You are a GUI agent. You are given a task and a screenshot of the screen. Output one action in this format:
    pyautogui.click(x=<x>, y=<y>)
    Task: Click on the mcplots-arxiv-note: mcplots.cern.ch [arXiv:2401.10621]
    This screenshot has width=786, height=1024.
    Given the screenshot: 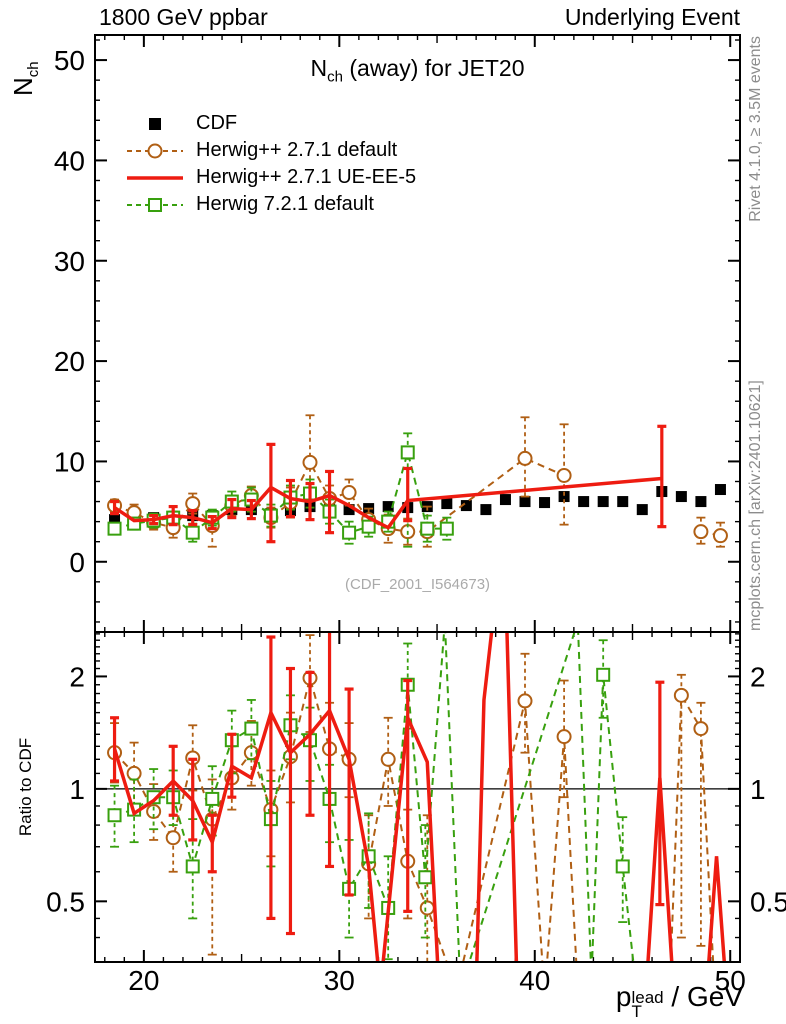 What is the action you would take?
    pyautogui.click(x=755, y=505)
    